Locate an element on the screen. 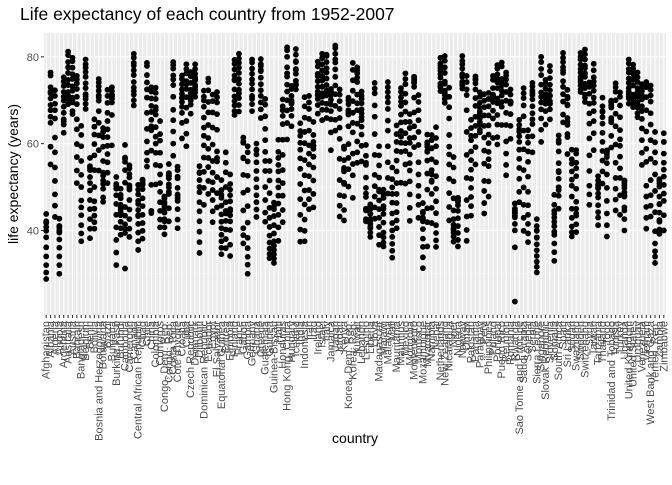 This screenshot has height=485, width=672. x-tick-label: Chad is located at coordinates (143, 334).